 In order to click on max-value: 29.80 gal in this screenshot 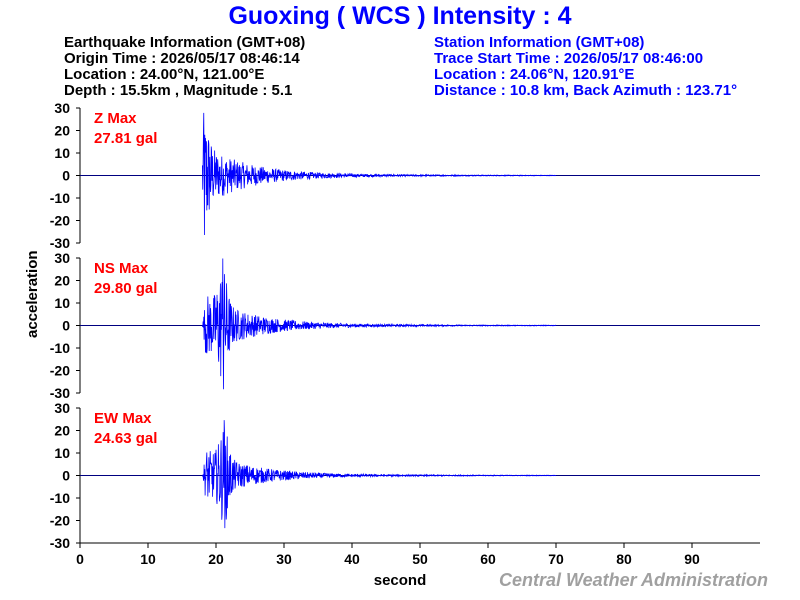, I will do `click(125, 288)`.